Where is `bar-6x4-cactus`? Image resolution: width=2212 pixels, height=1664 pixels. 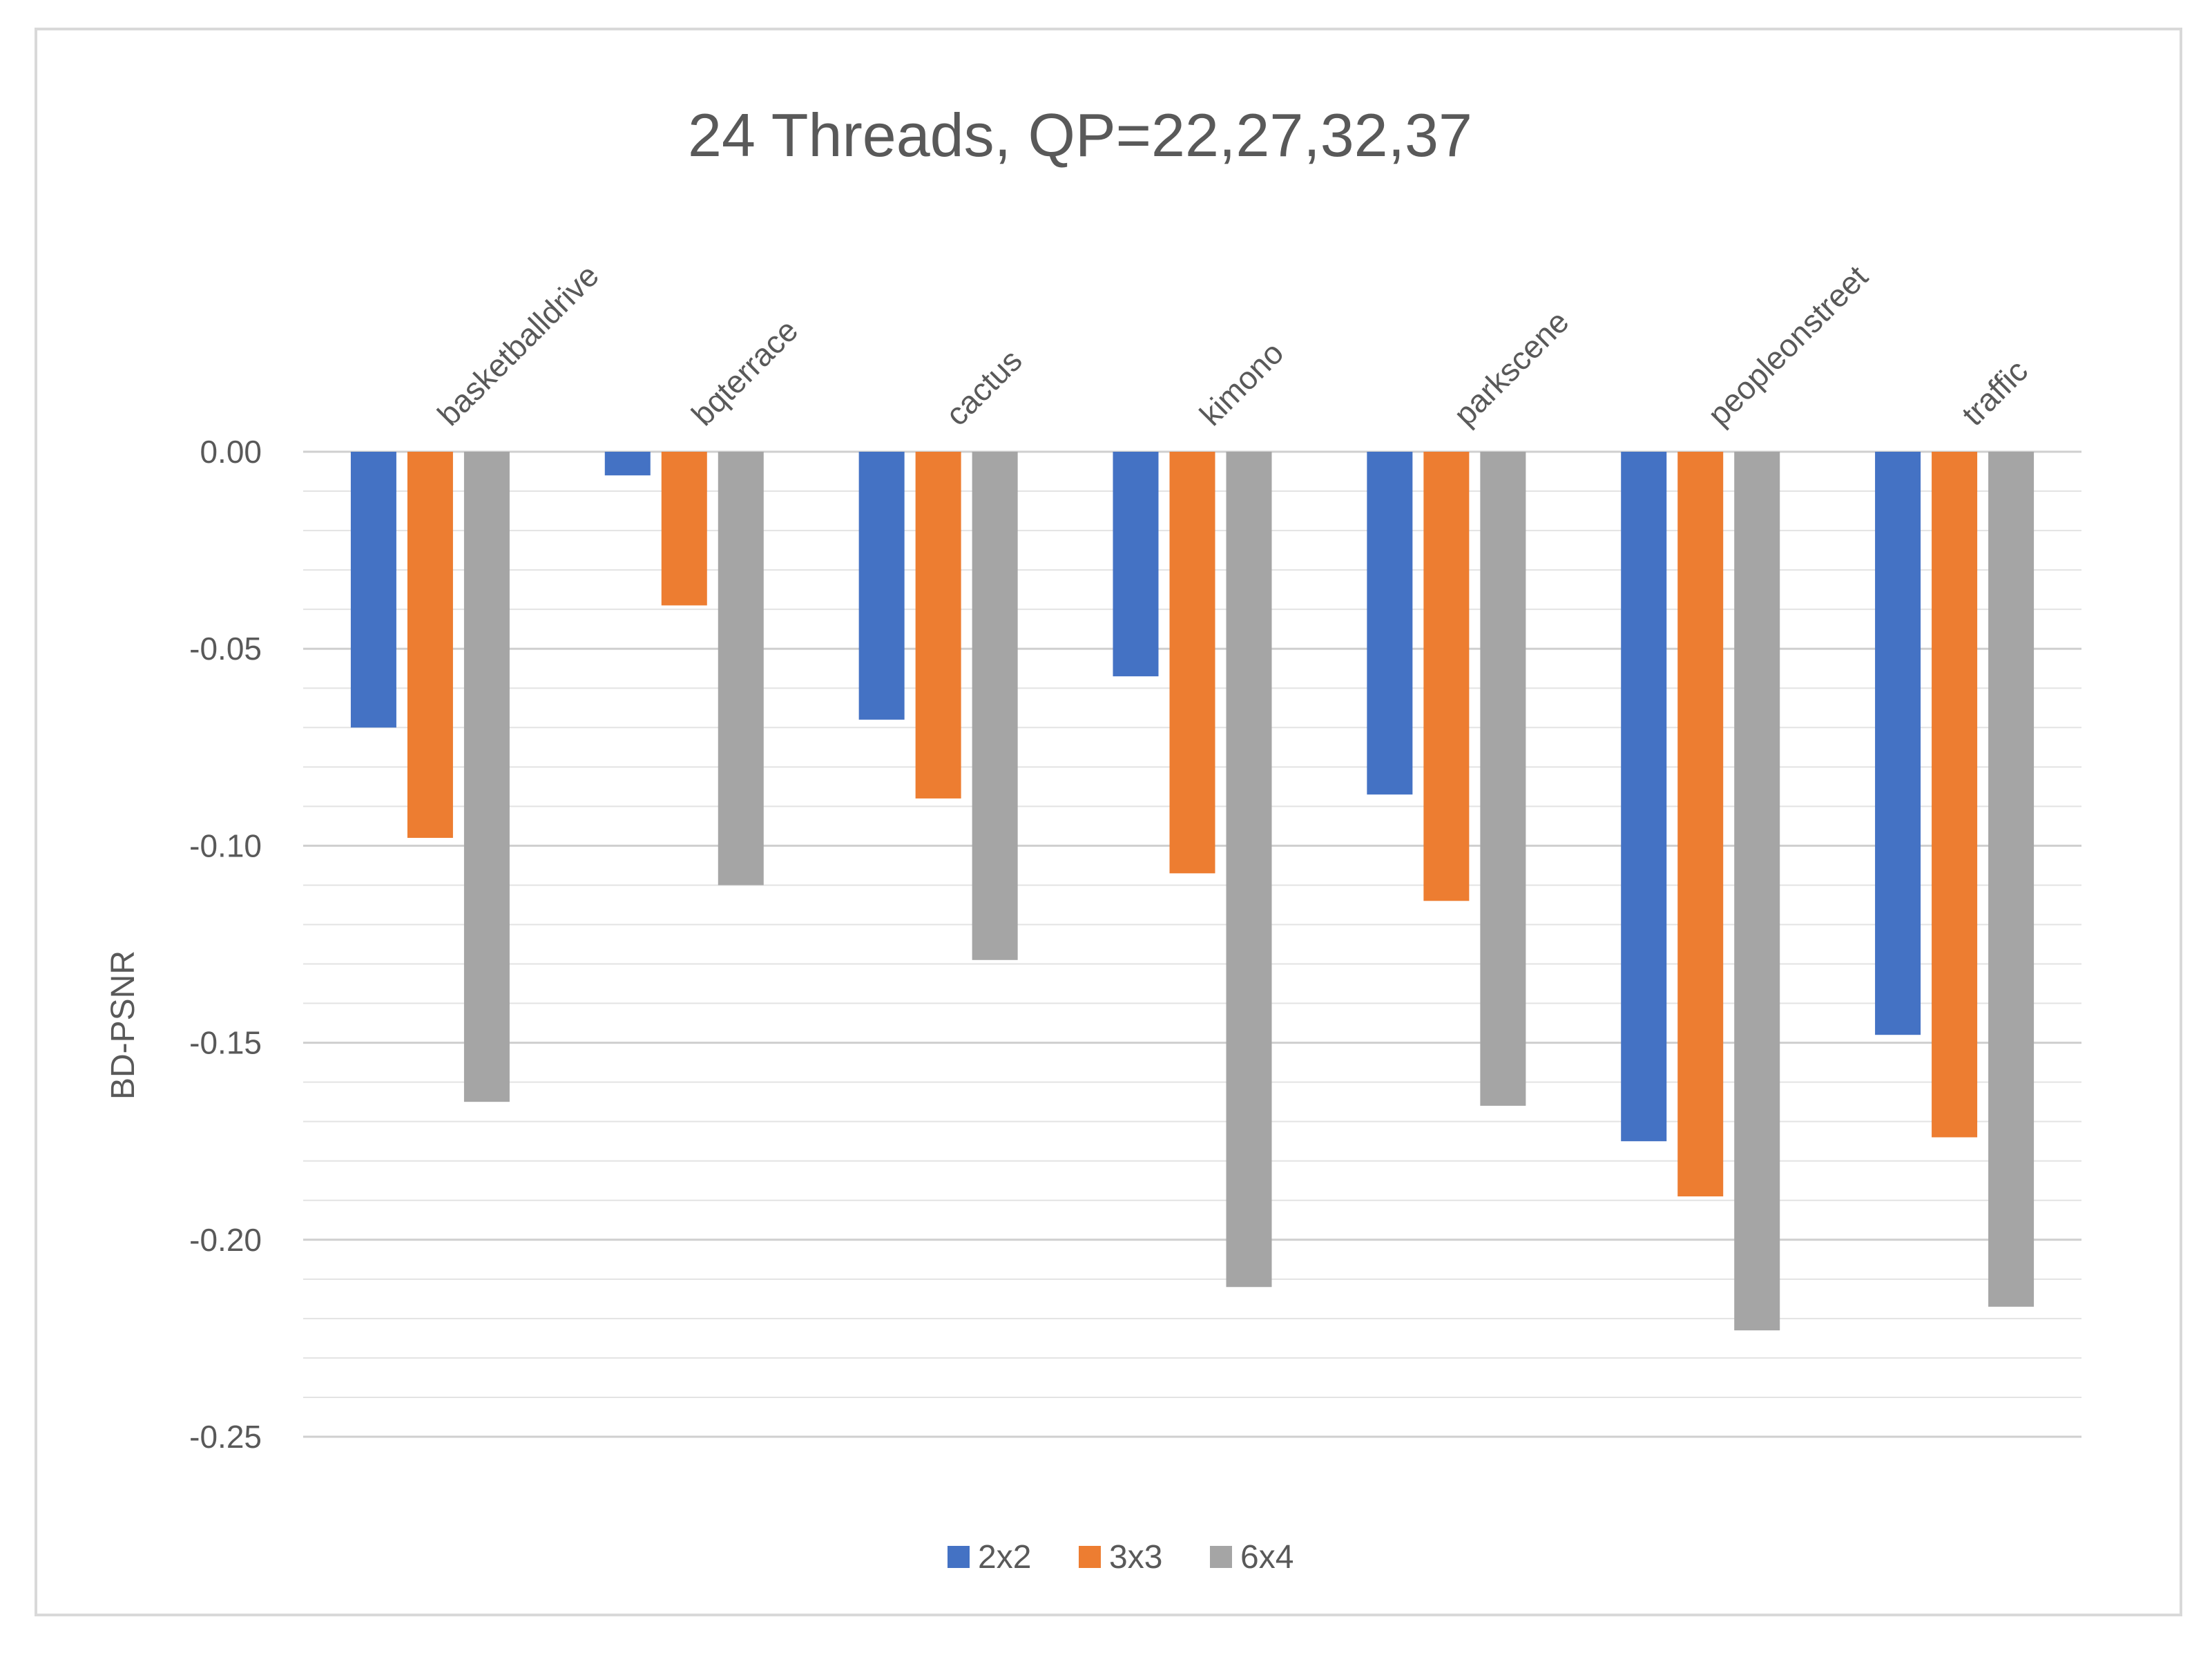
bar-6x4-cactus is located at coordinates (995, 706).